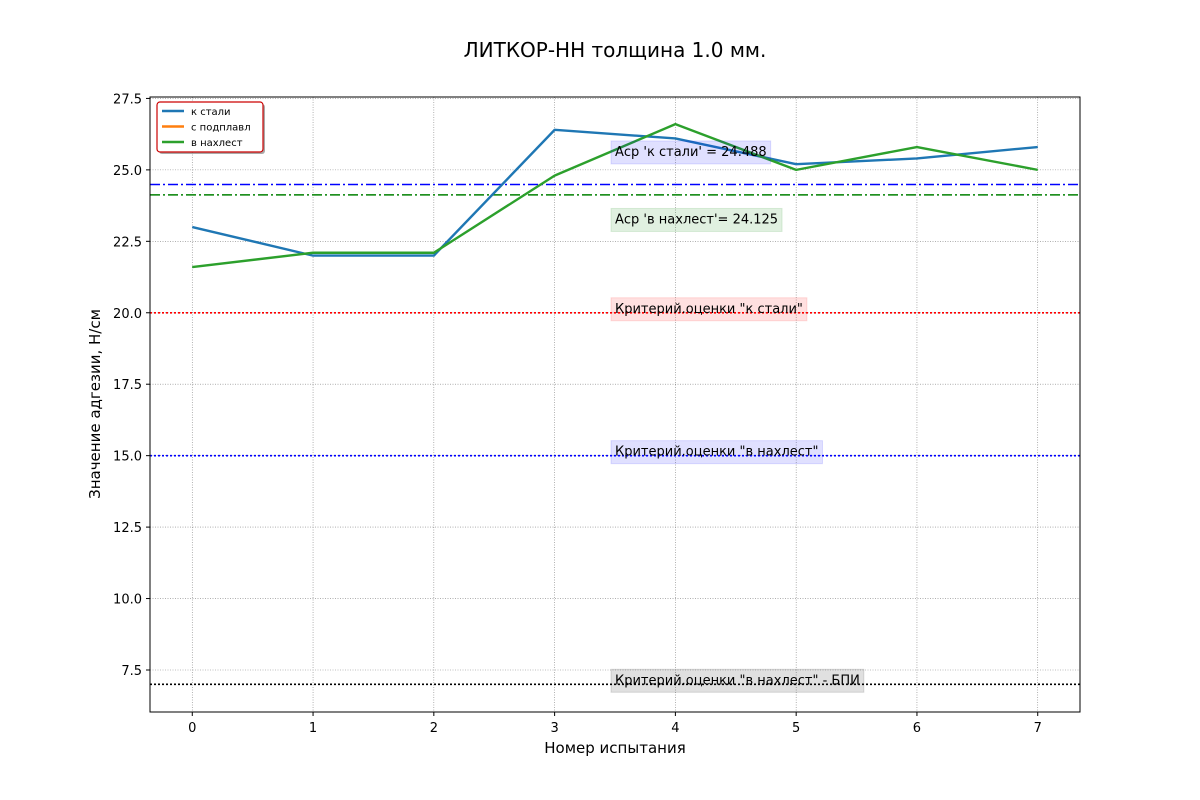 The height and width of the screenshot is (800, 1200). What do you see at coordinates (917, 728) in the screenshot?
I see `x-tick-label: 6` at bounding box center [917, 728].